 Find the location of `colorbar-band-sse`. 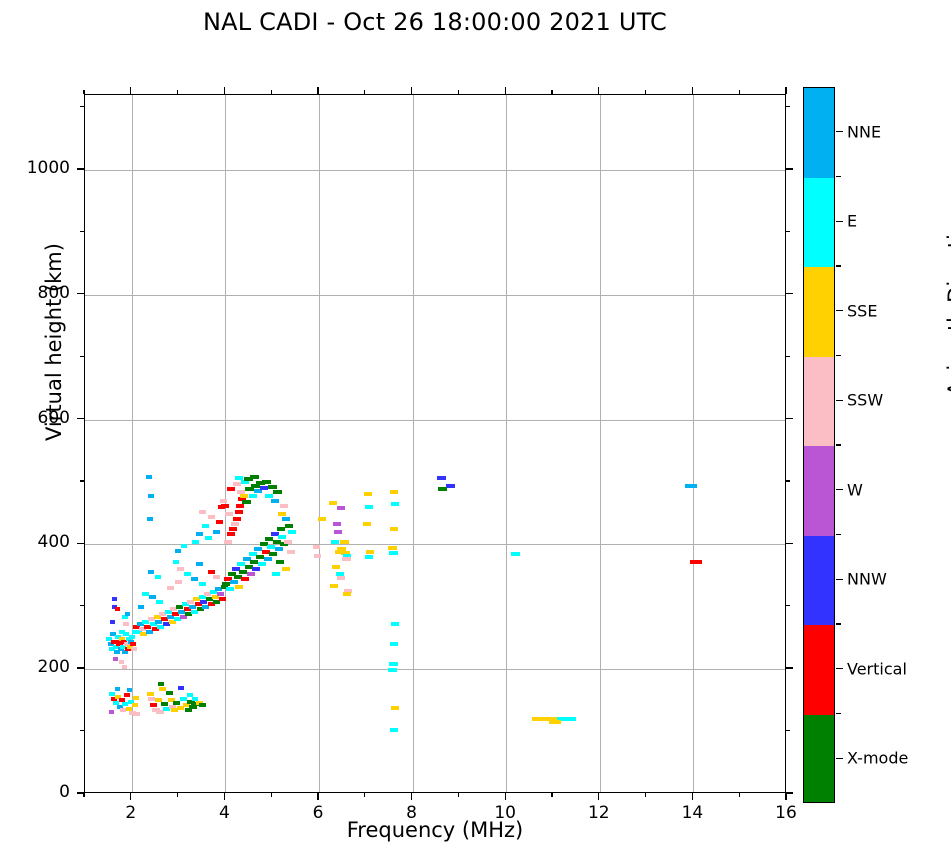

colorbar-band-sse is located at coordinates (819, 312).